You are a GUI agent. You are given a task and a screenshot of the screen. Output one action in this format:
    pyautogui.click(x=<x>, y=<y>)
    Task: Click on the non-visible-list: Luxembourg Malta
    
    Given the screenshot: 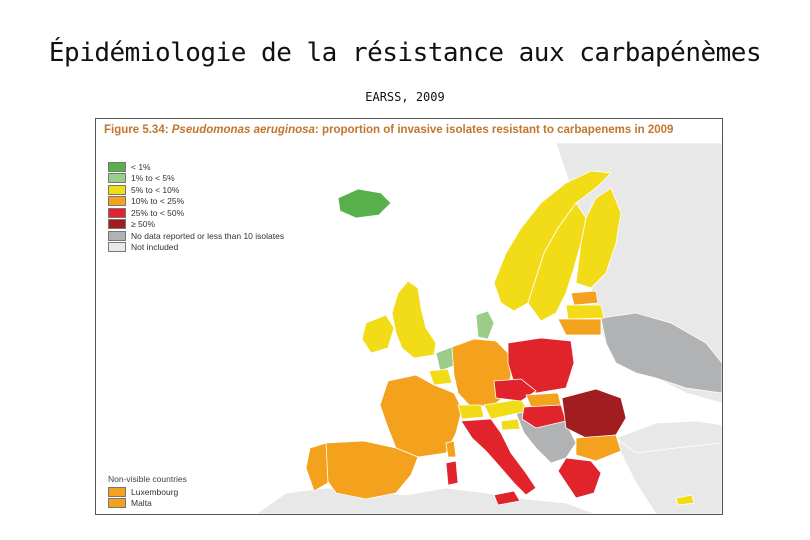 What is the action you would take?
    pyautogui.click(x=147, y=497)
    